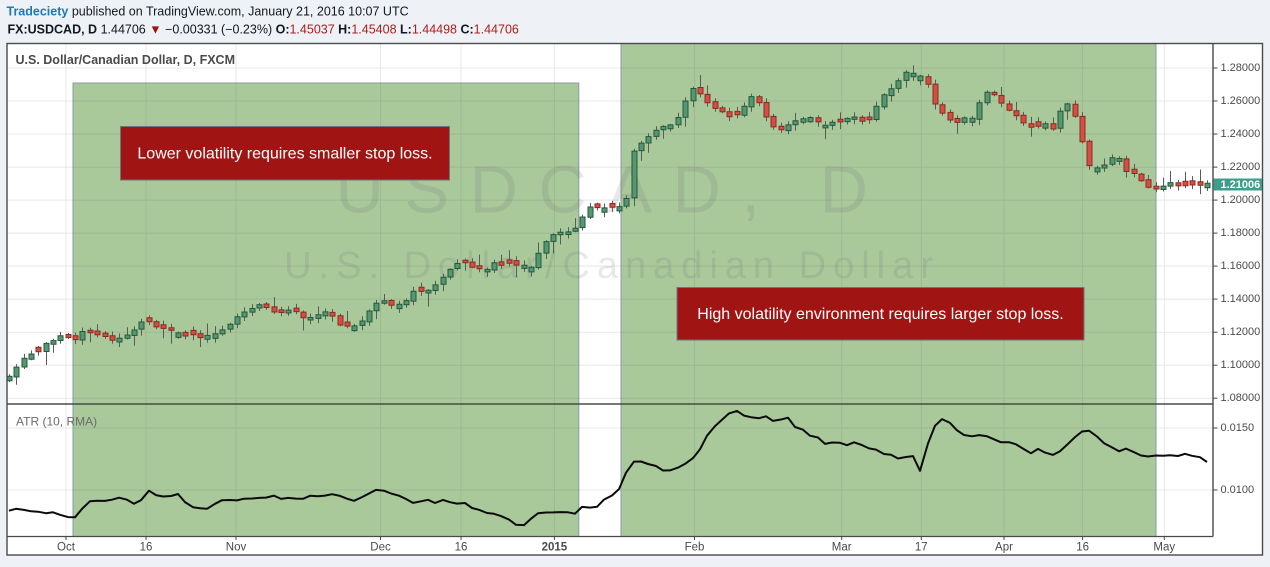  What do you see at coordinates (1241, 134) in the screenshot?
I see `svg-text: 1.24000` at bounding box center [1241, 134].